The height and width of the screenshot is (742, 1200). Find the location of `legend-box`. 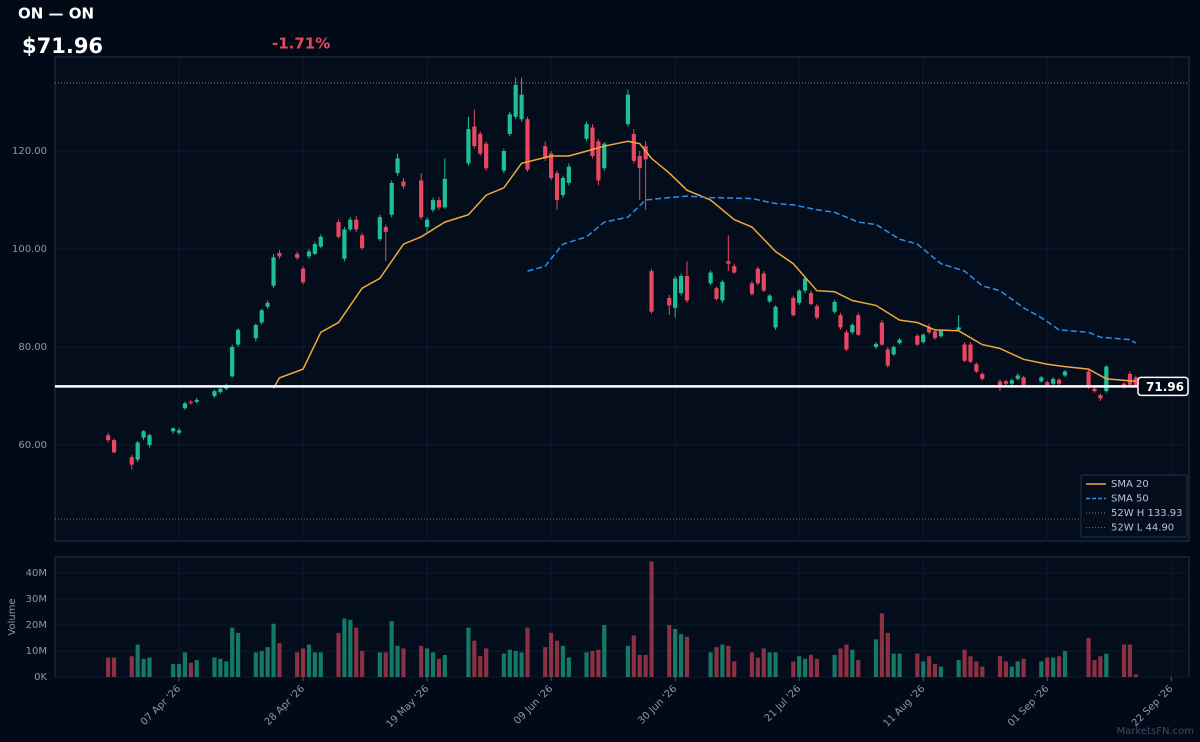

legend-box is located at coordinates (1134, 506).